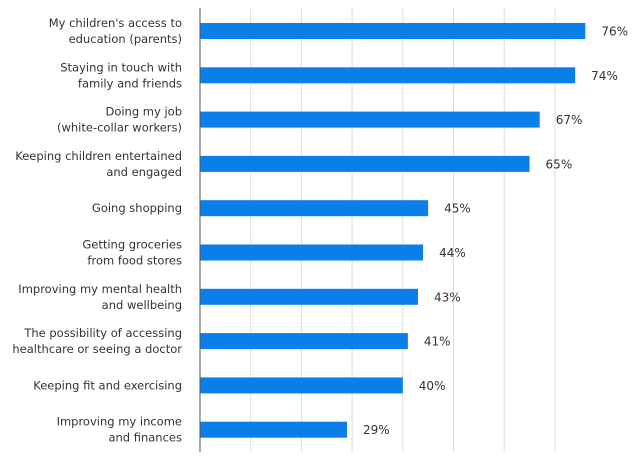 Image resolution: width=640 pixels, height=471 pixels. I want to click on data-label: 43%, so click(447, 297).